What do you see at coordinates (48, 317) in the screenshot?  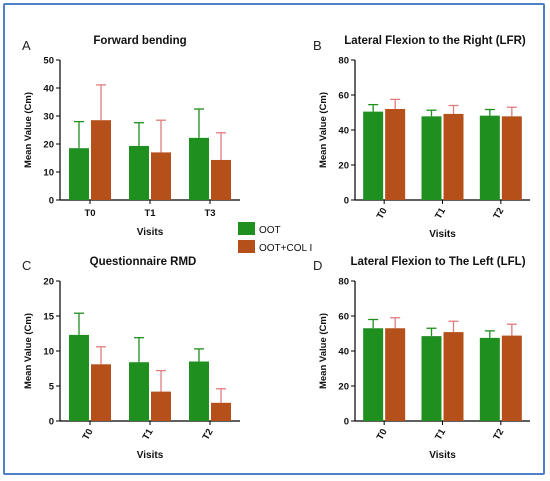 I see `y-tick-label: 15` at bounding box center [48, 317].